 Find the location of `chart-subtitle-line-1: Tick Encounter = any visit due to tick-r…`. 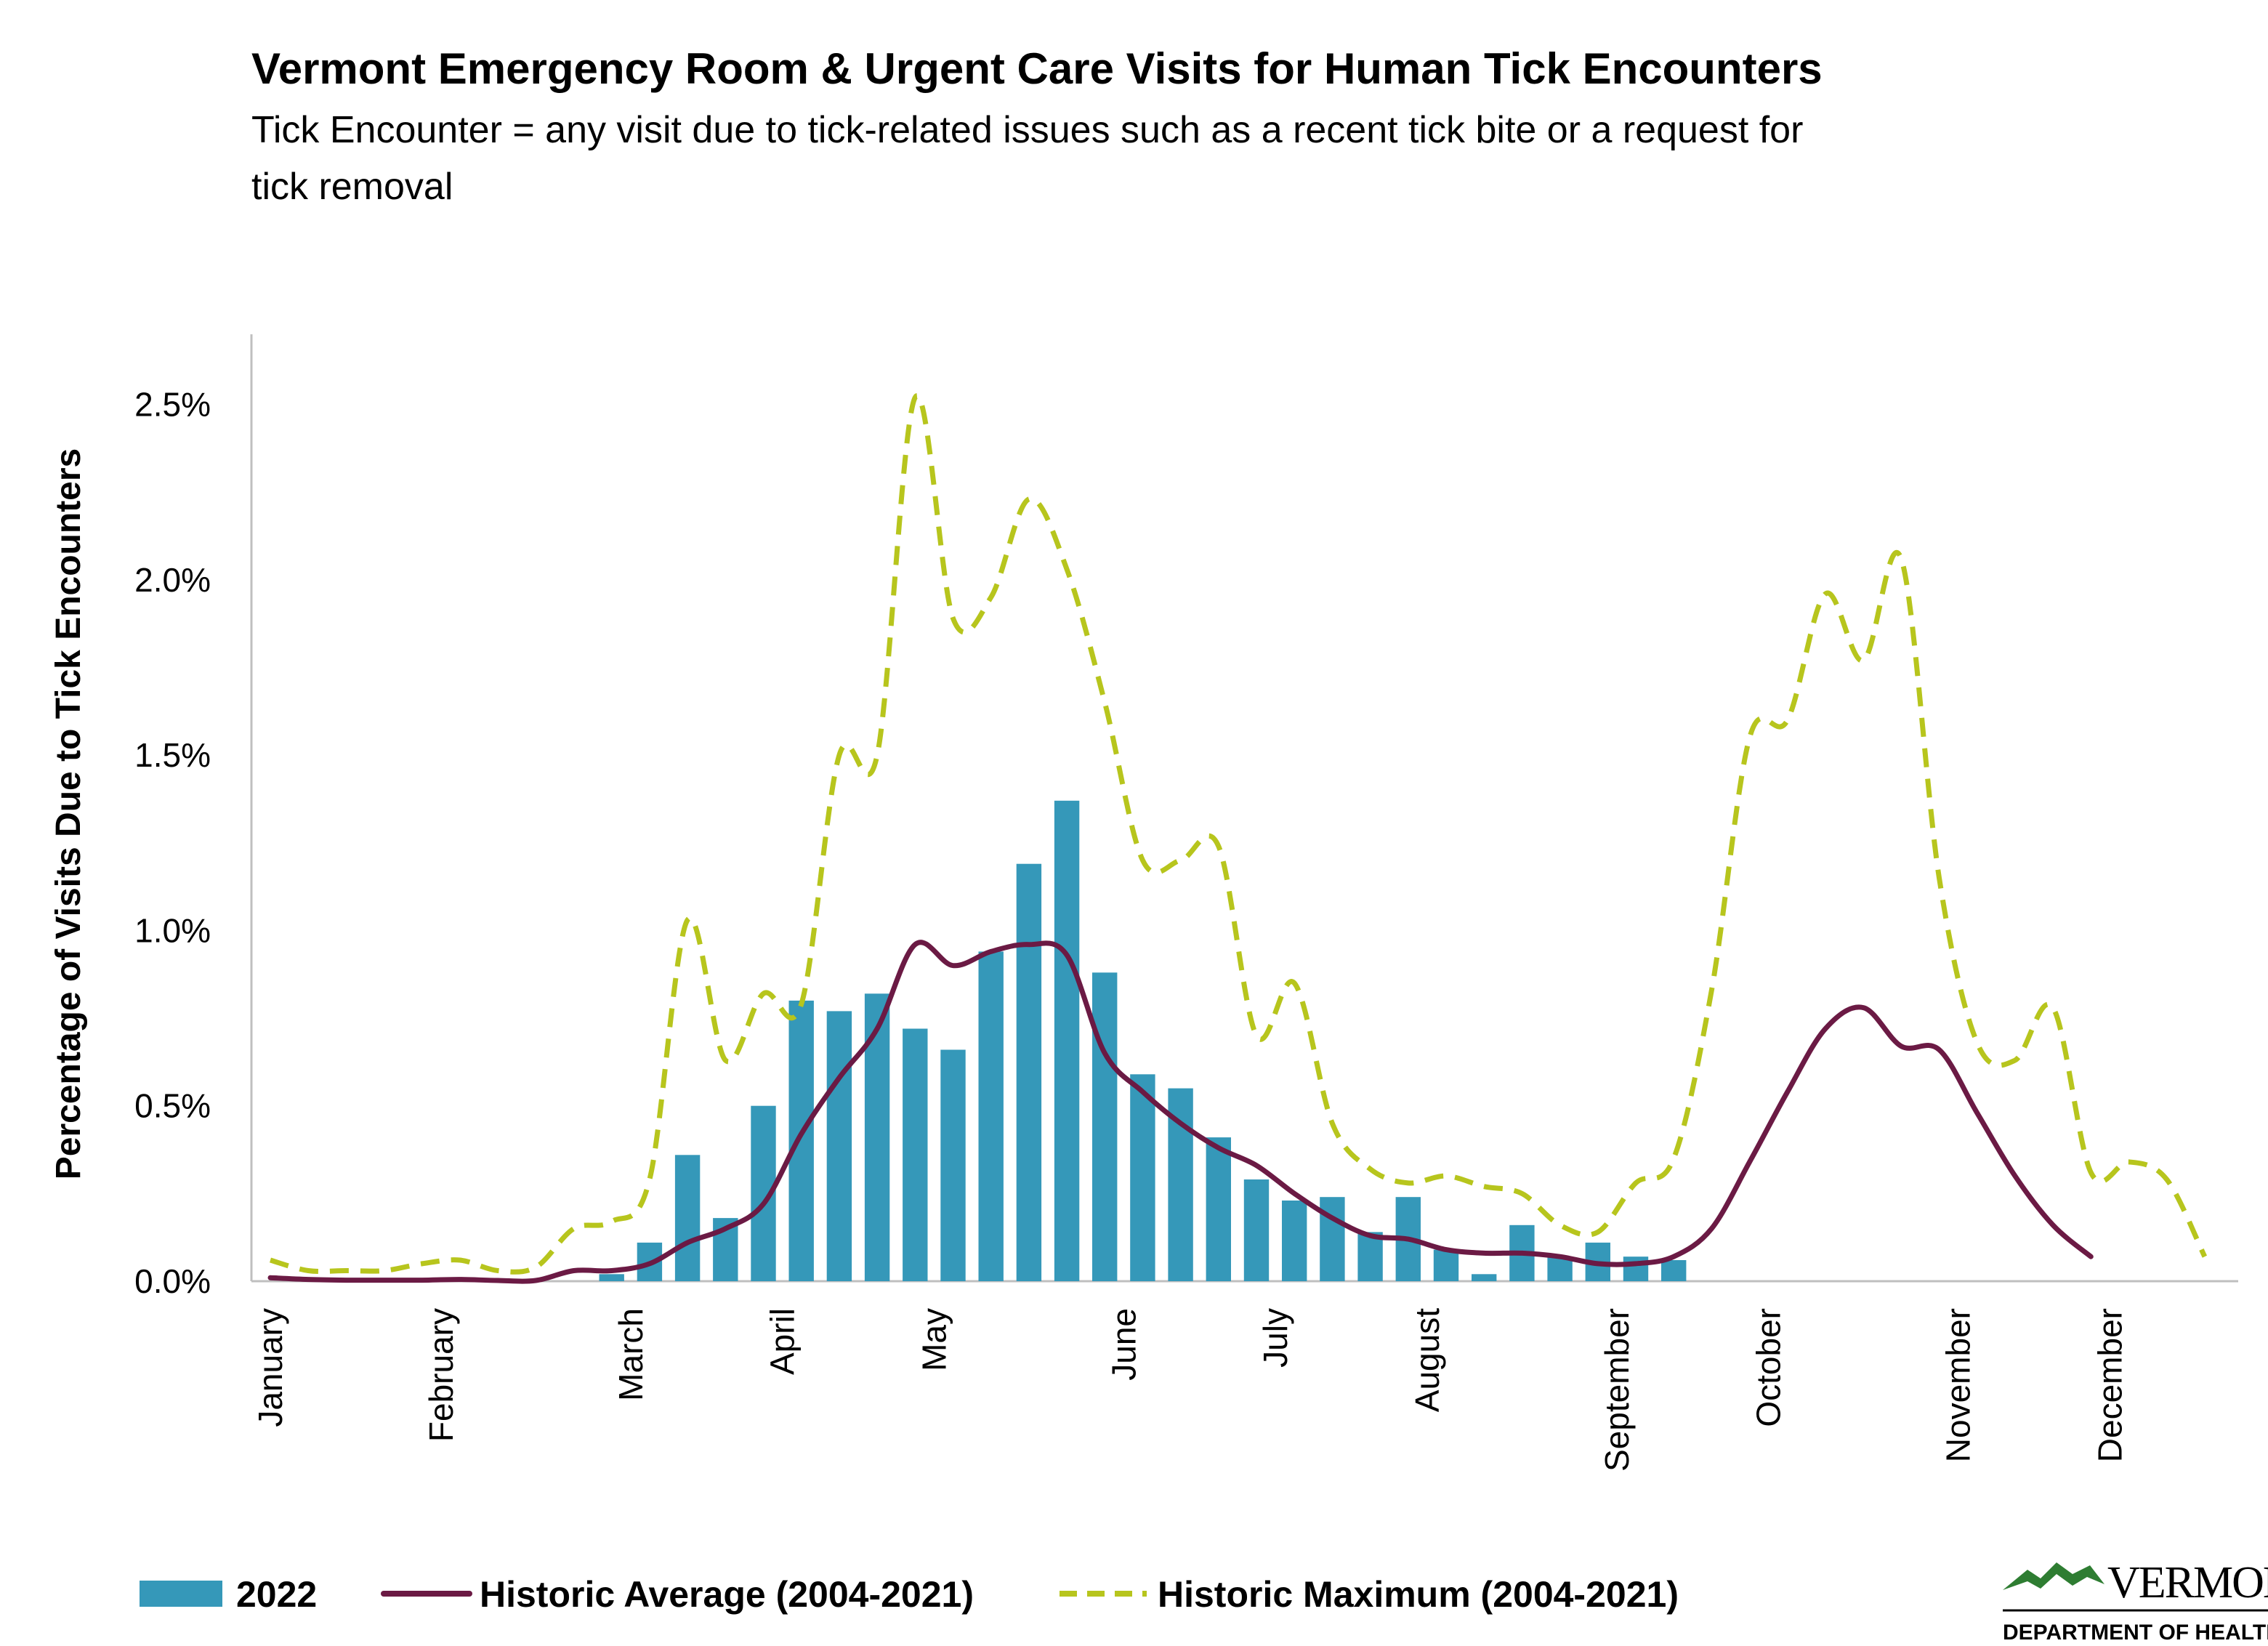

chart-subtitle-line-1: Tick Encounter = any visit due to tick-r… is located at coordinates (1027, 130).